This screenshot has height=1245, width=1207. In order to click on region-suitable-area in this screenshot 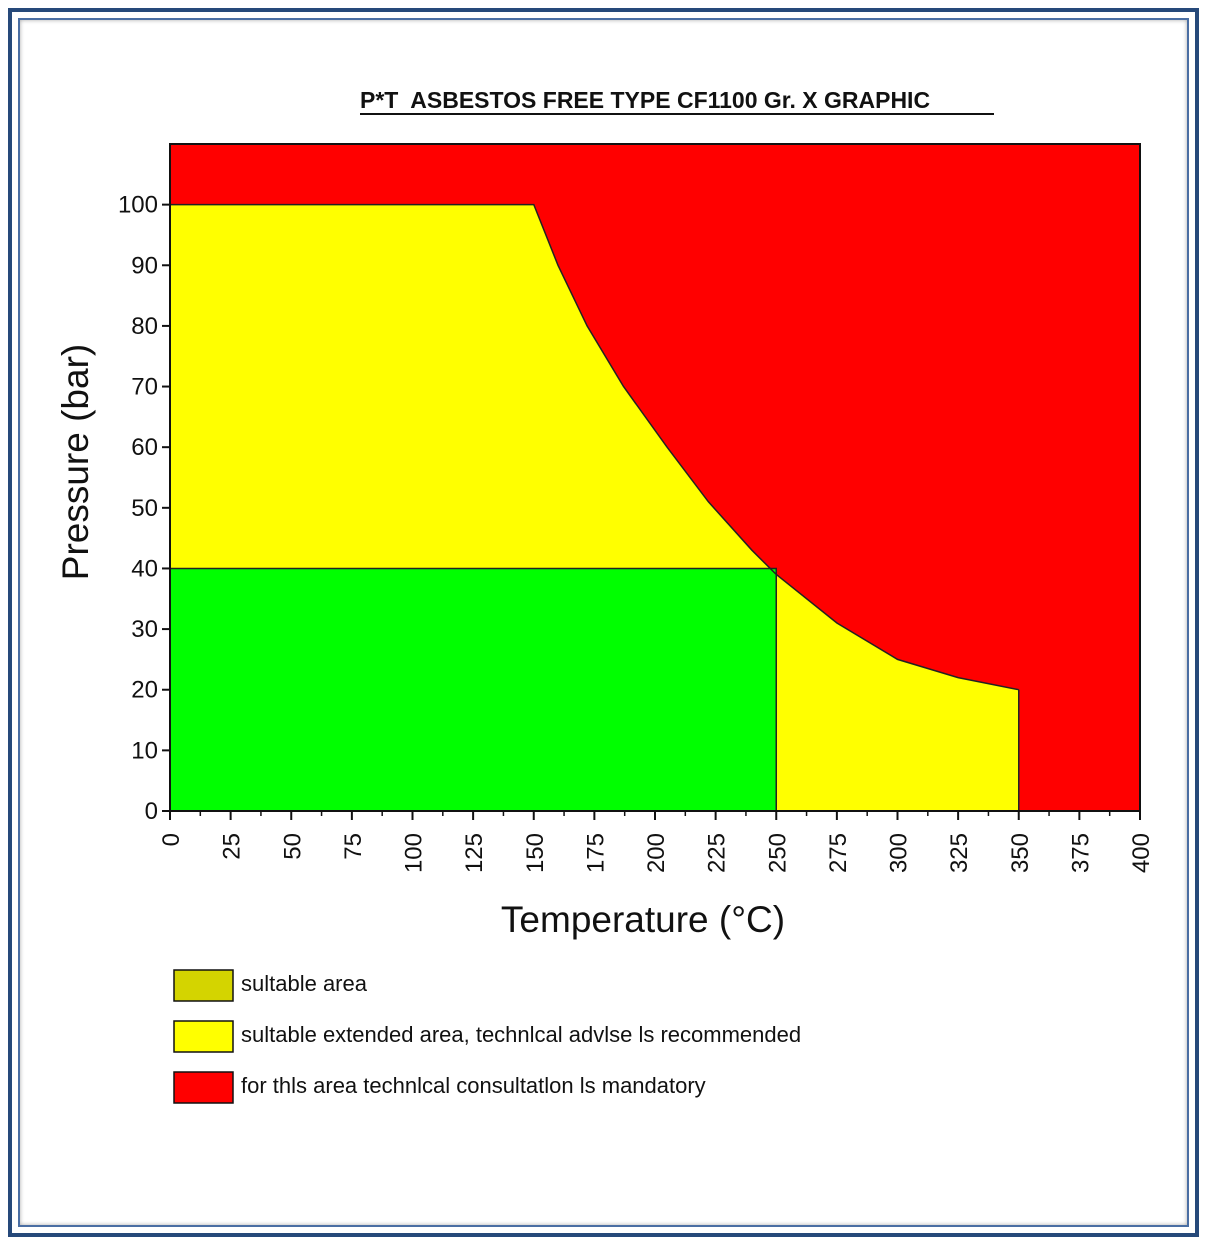, I will do `click(473, 689)`.